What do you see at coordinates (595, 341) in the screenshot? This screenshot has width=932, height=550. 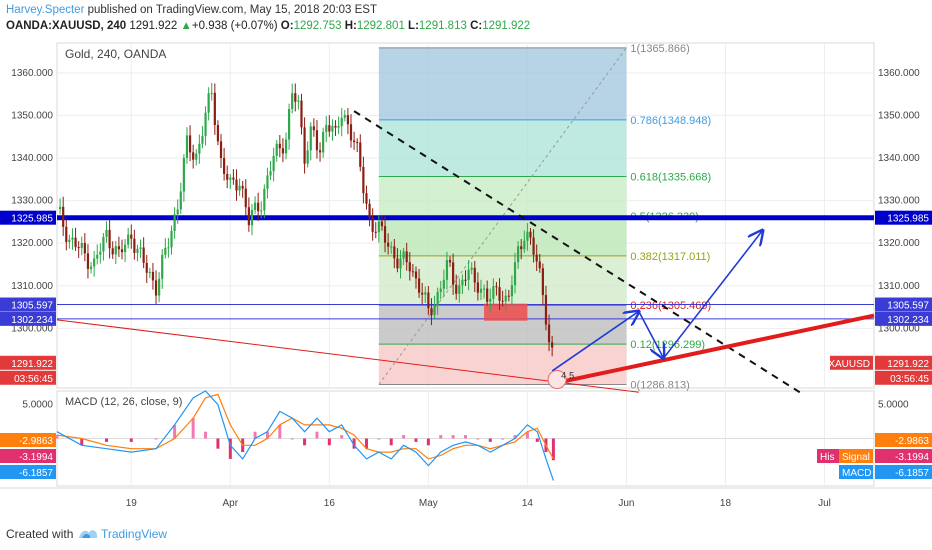 I see `projection-arrow` at bounding box center [595, 341].